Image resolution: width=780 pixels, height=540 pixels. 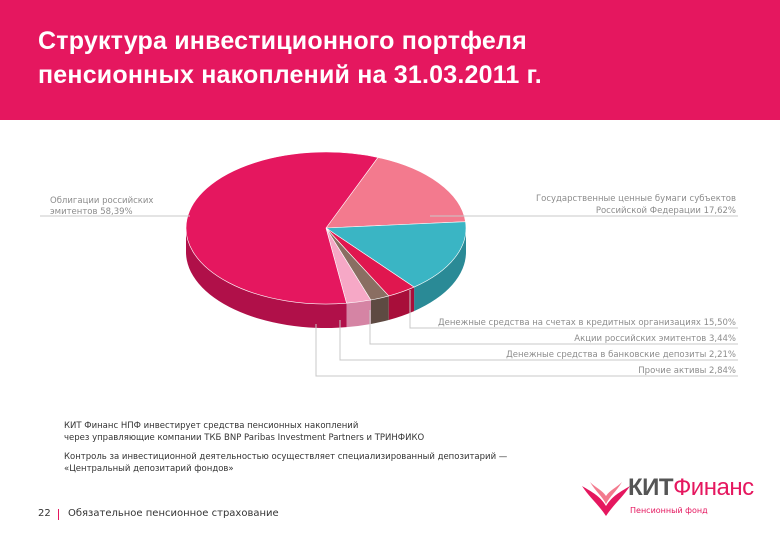 What do you see at coordinates (713, 487) in the screenshot?
I see `logo-name-finans: Финанс` at bounding box center [713, 487].